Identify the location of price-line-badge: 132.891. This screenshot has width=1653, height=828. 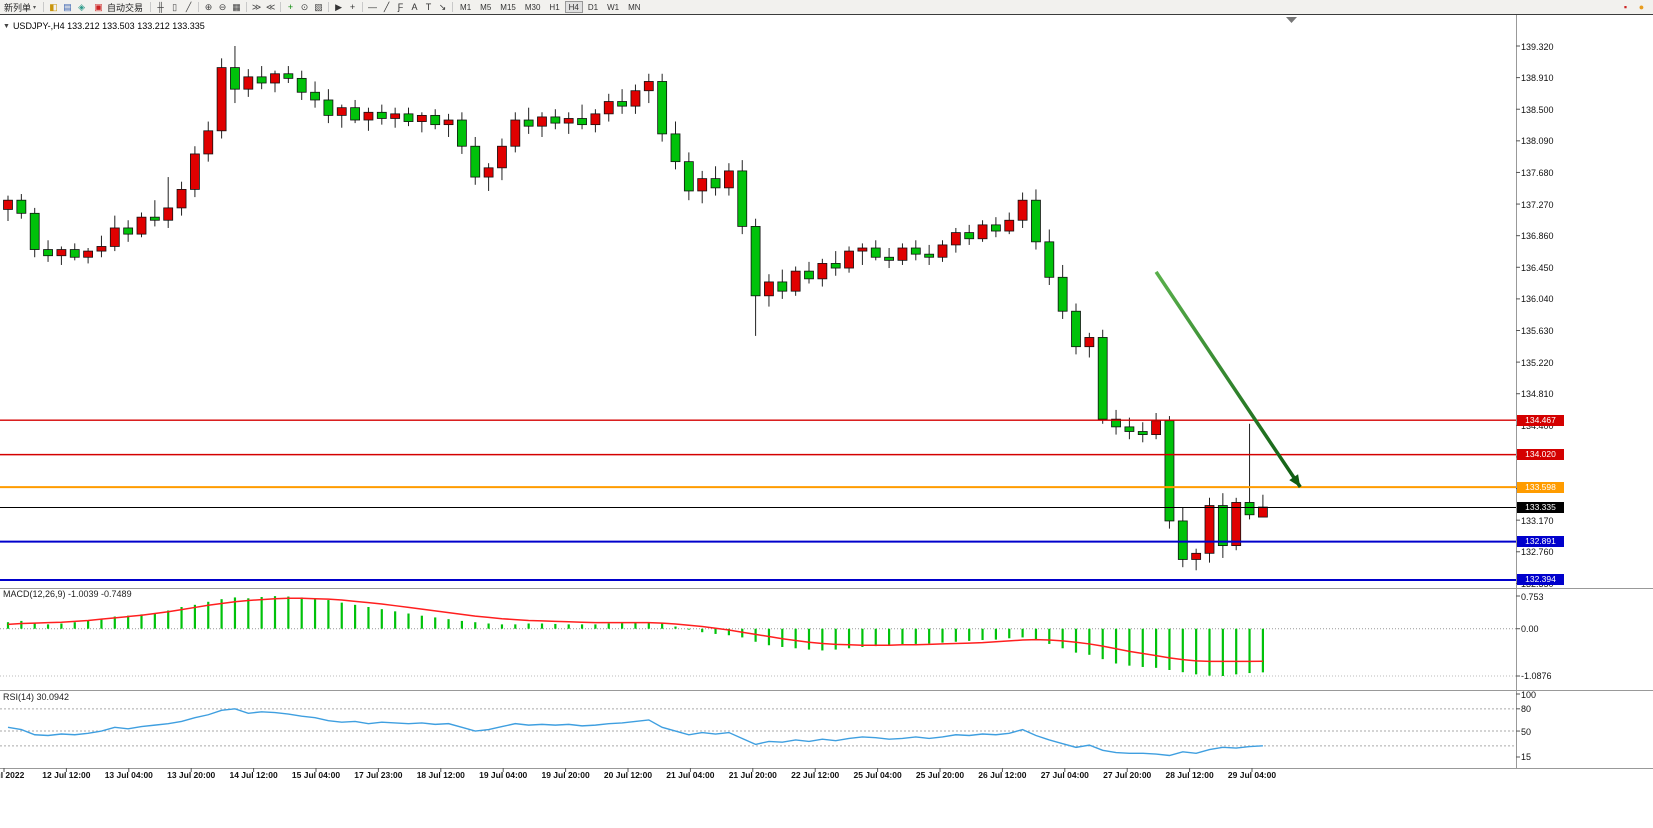
(1540, 542).